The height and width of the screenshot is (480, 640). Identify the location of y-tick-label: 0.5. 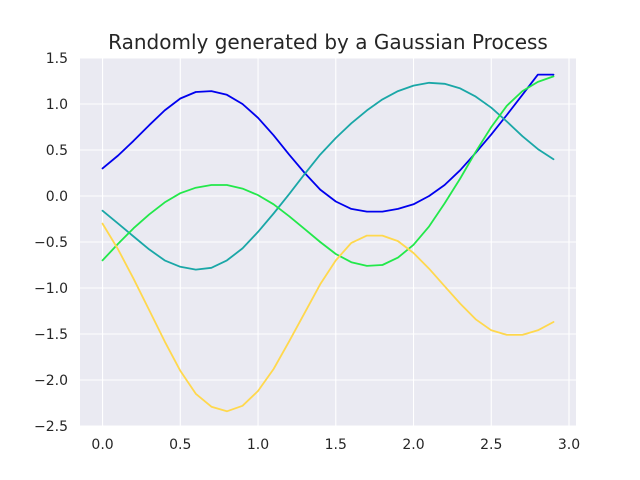
(57, 151).